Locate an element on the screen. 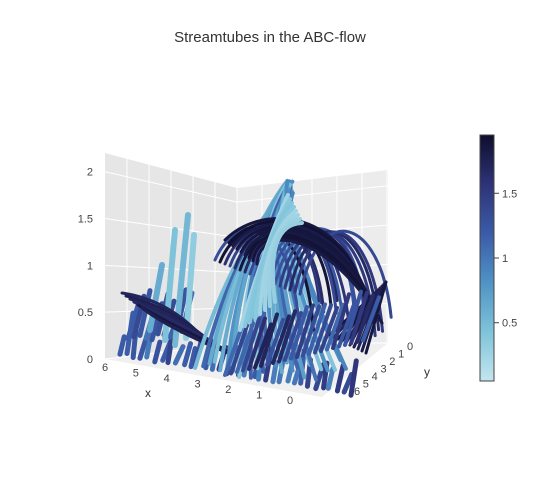  colorbar-ticks: 0.5 1 1.5 is located at coordinates (505, 259).